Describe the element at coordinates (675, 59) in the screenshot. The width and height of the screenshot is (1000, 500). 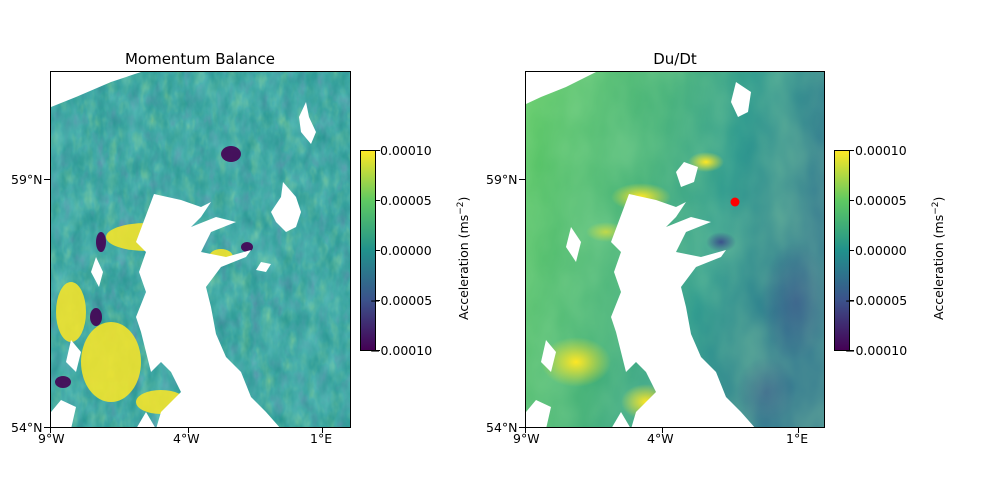
I see `panel-title: Du/Dt` at that location.